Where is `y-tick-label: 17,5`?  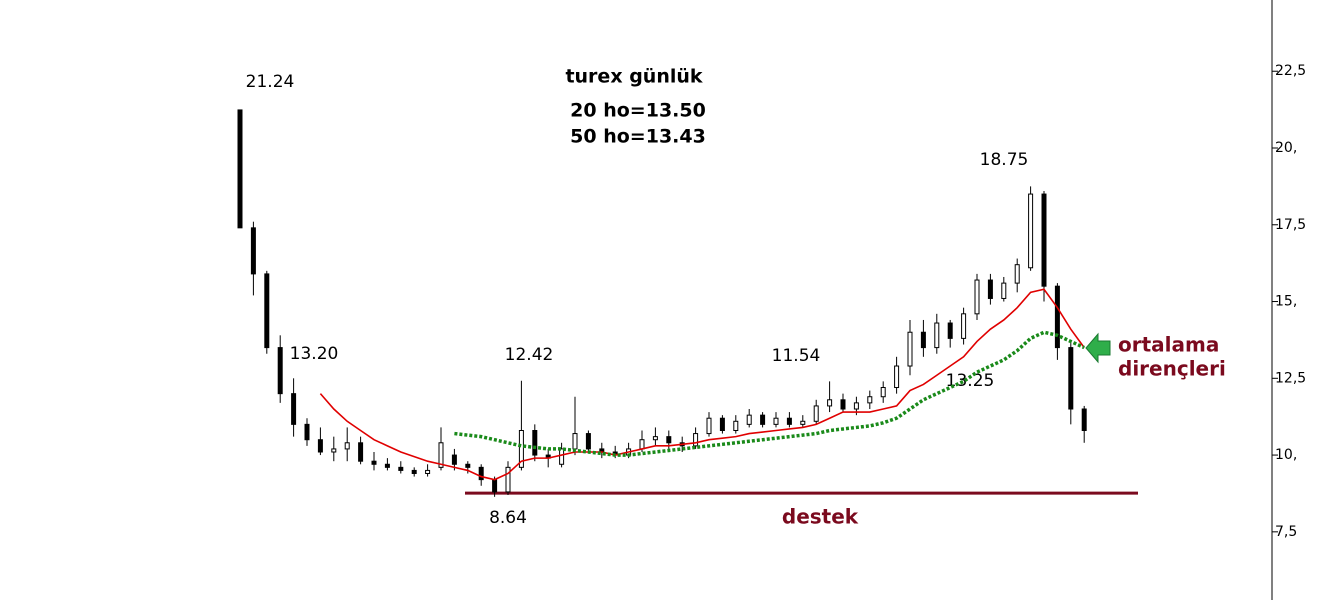 y-tick-label: 17,5 is located at coordinates (1290, 225).